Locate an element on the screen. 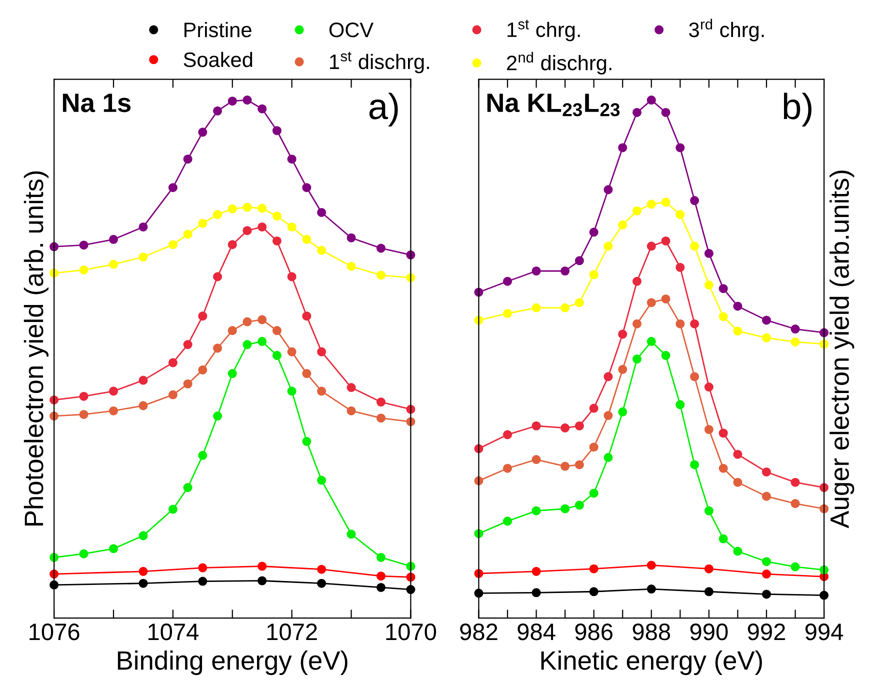 This screenshot has height=696, width=872. annotation: Na 1s is located at coordinates (96, 103).